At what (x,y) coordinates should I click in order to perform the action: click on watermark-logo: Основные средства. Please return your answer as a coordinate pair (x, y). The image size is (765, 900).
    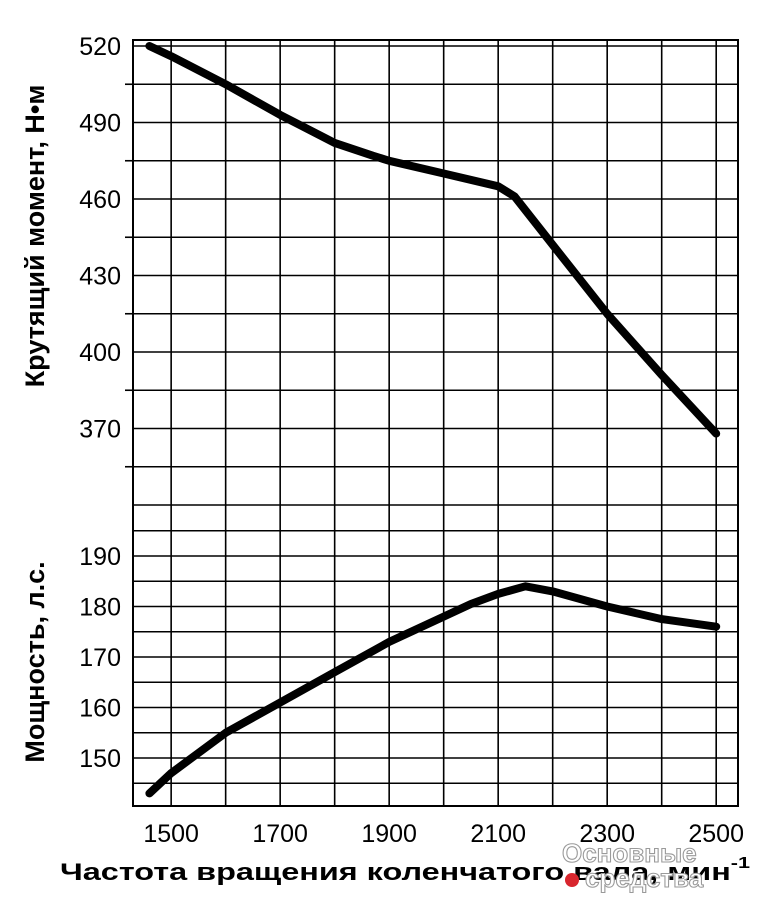
    Looking at the image, I should click on (632, 865).